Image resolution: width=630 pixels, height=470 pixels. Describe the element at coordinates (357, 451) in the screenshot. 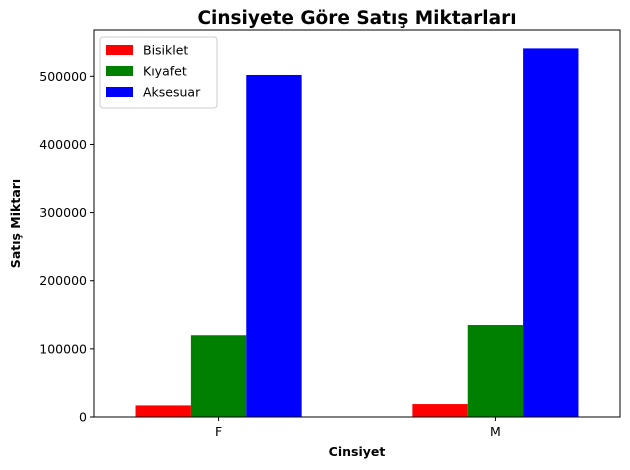

I see `x-axis-label: Cinsiyet` at that location.